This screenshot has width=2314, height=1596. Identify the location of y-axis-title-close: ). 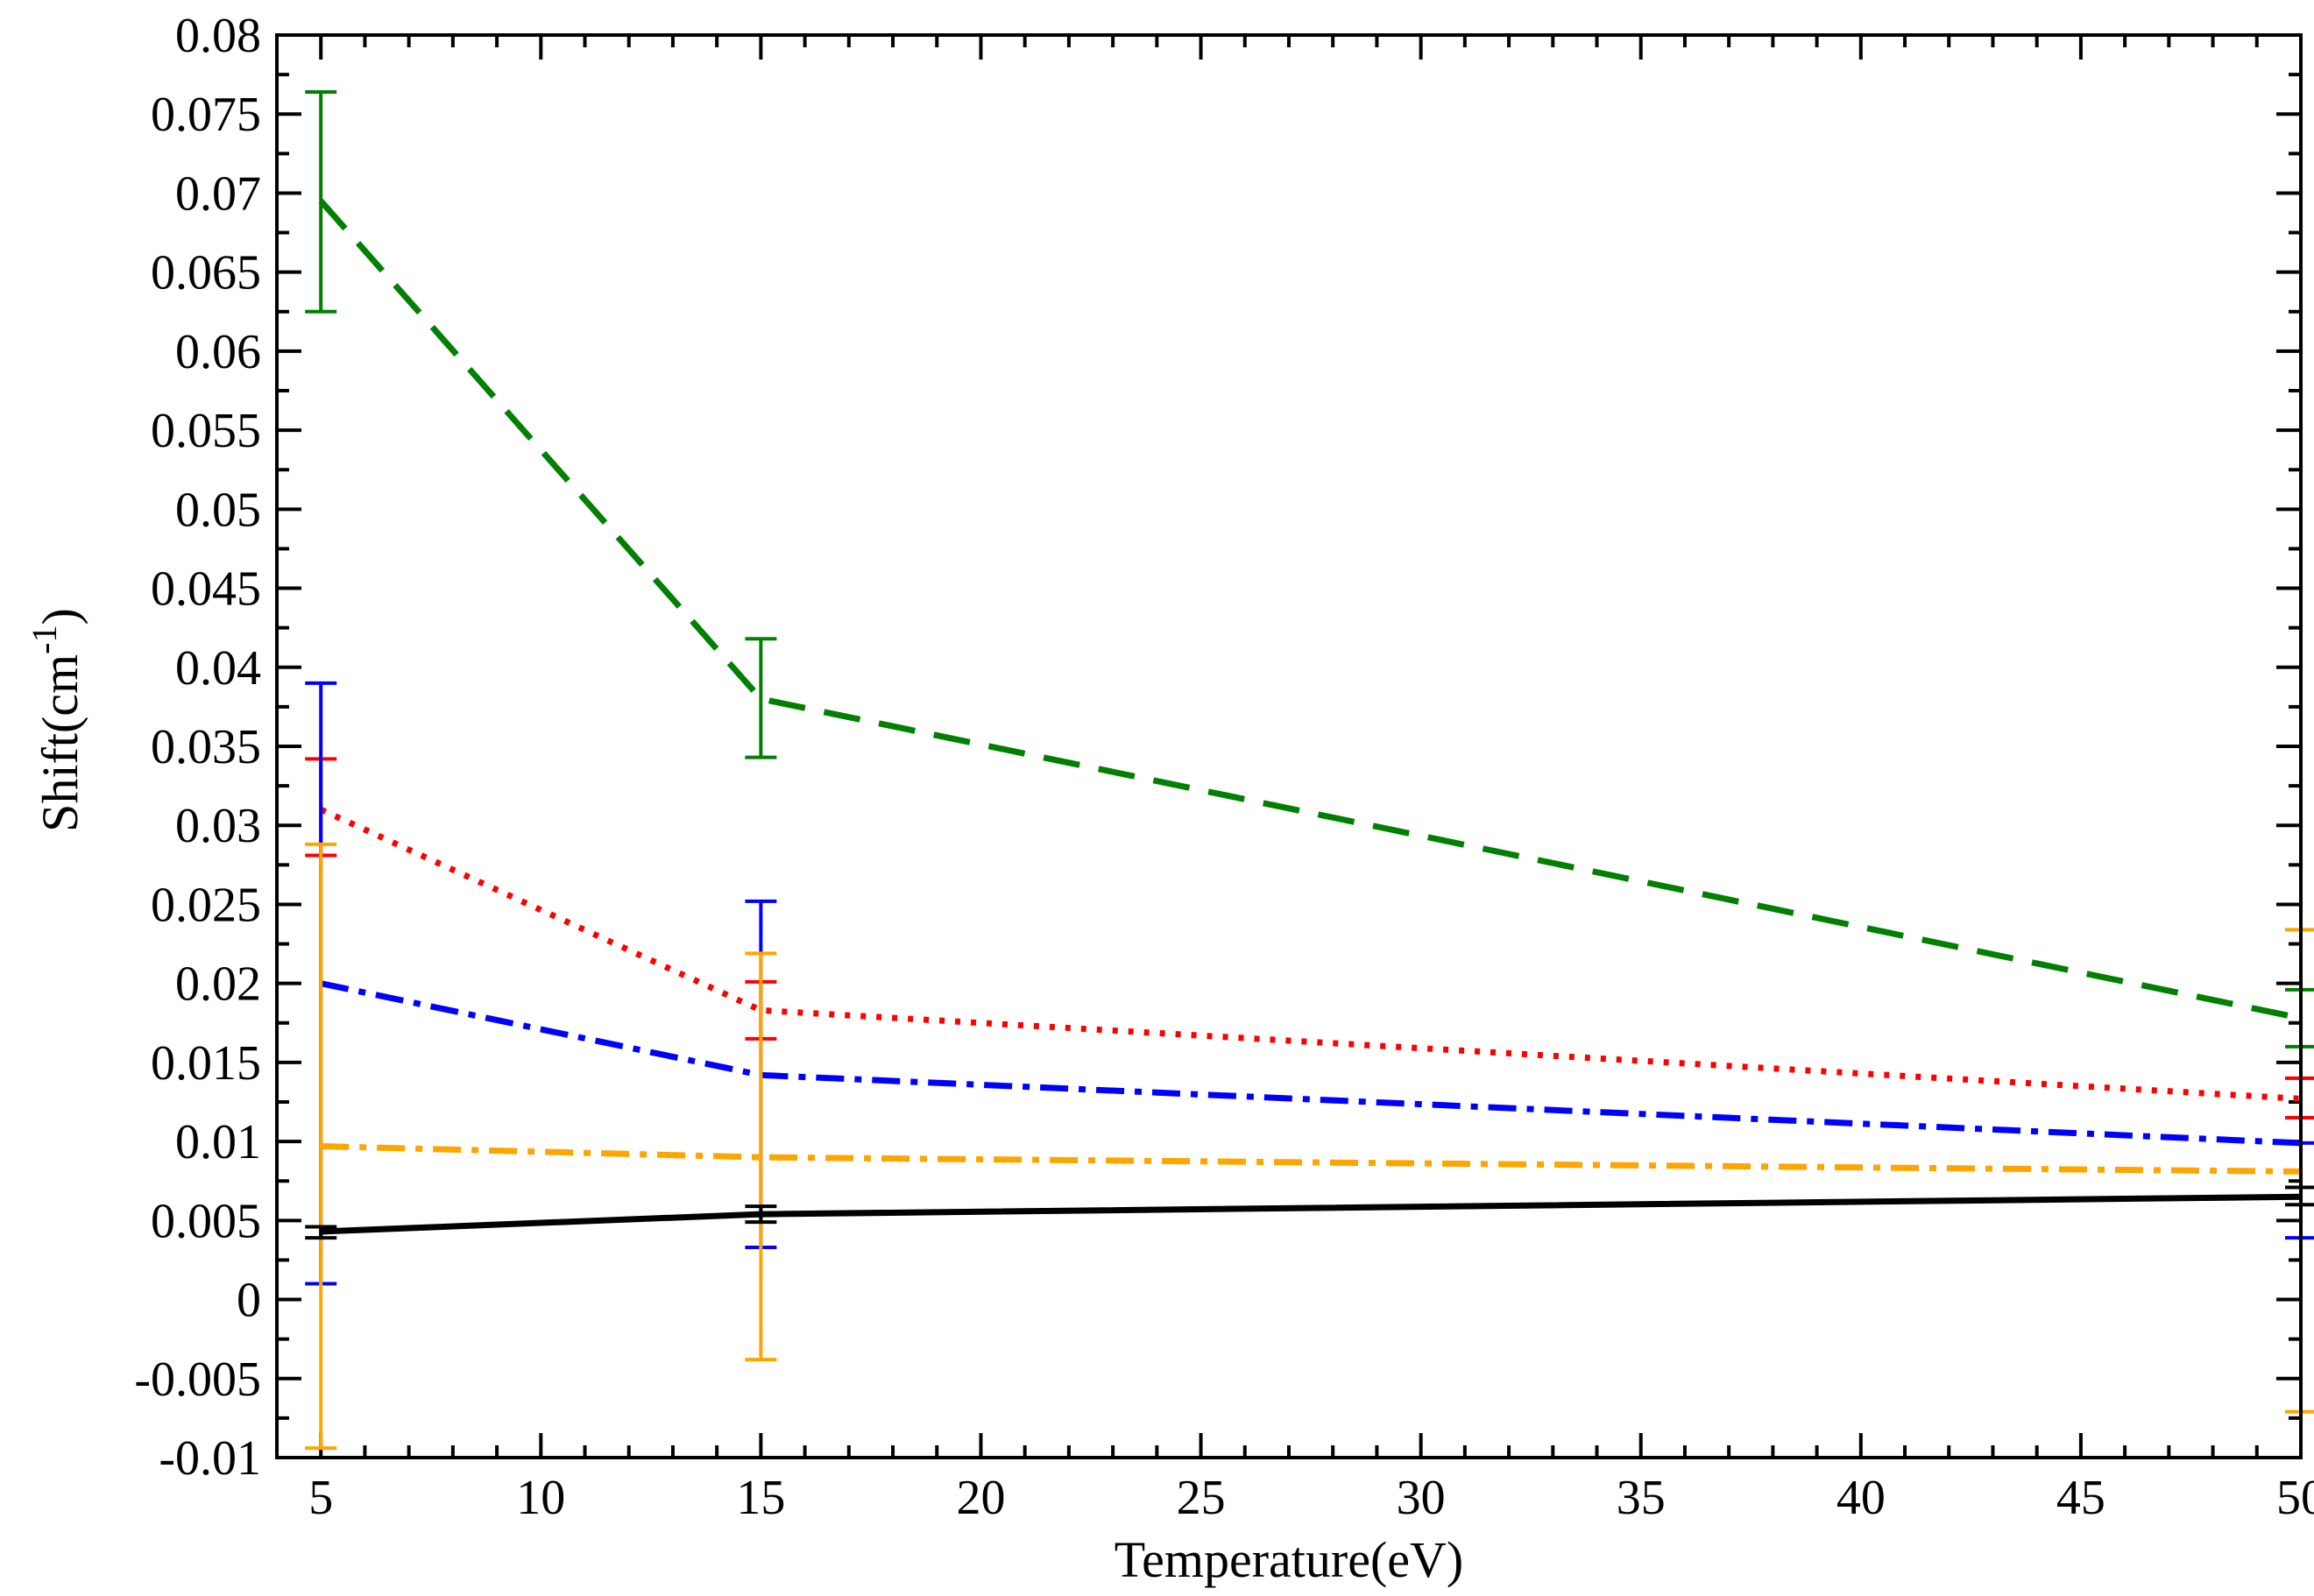
(60, 616).